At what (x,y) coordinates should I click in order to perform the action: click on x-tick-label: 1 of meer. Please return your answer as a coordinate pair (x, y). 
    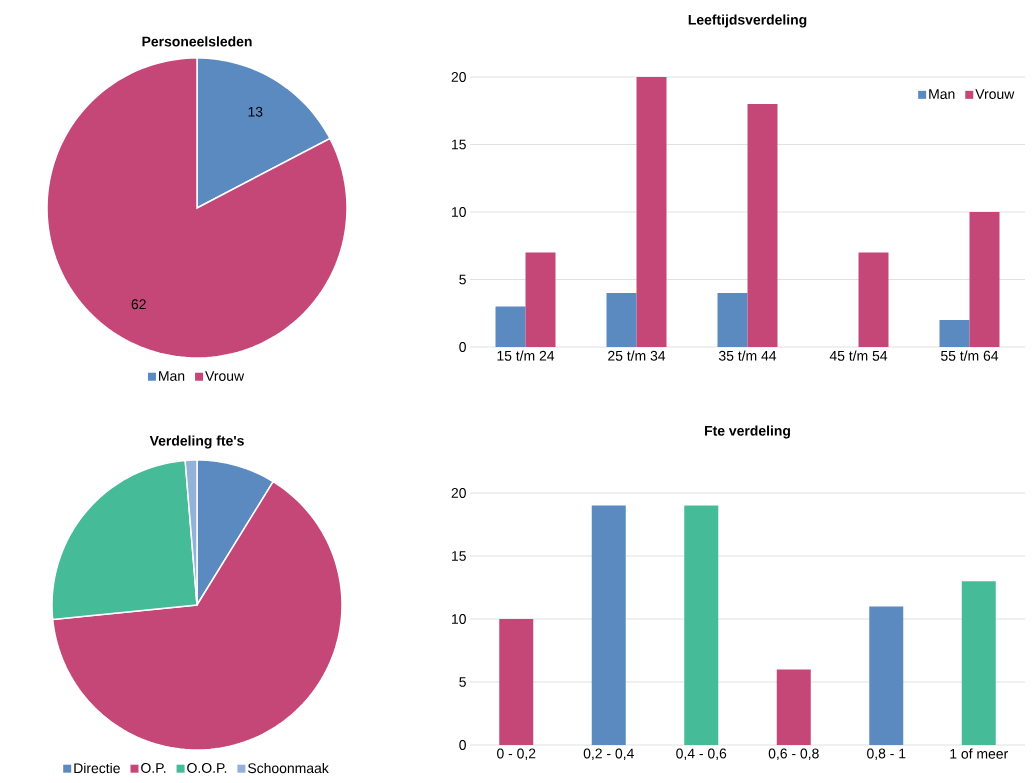
    Looking at the image, I should click on (979, 753).